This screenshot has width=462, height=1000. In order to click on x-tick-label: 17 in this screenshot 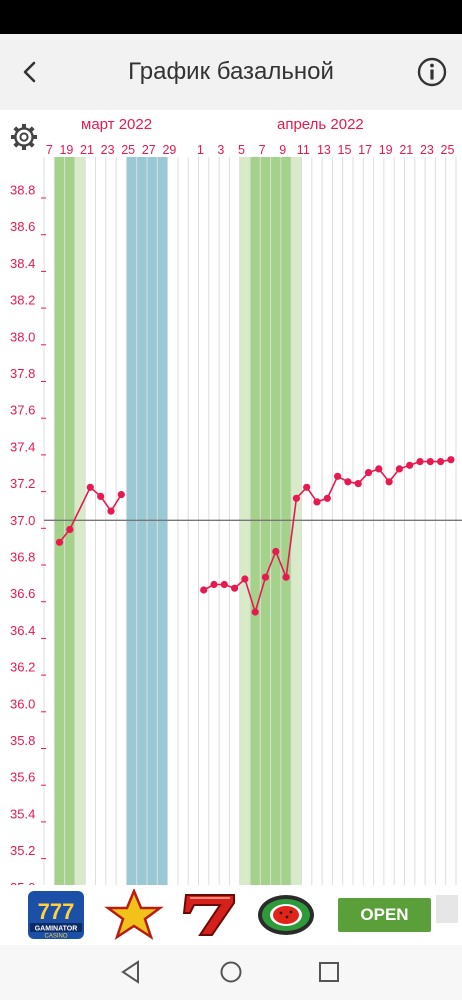, I will do `click(365, 150)`.